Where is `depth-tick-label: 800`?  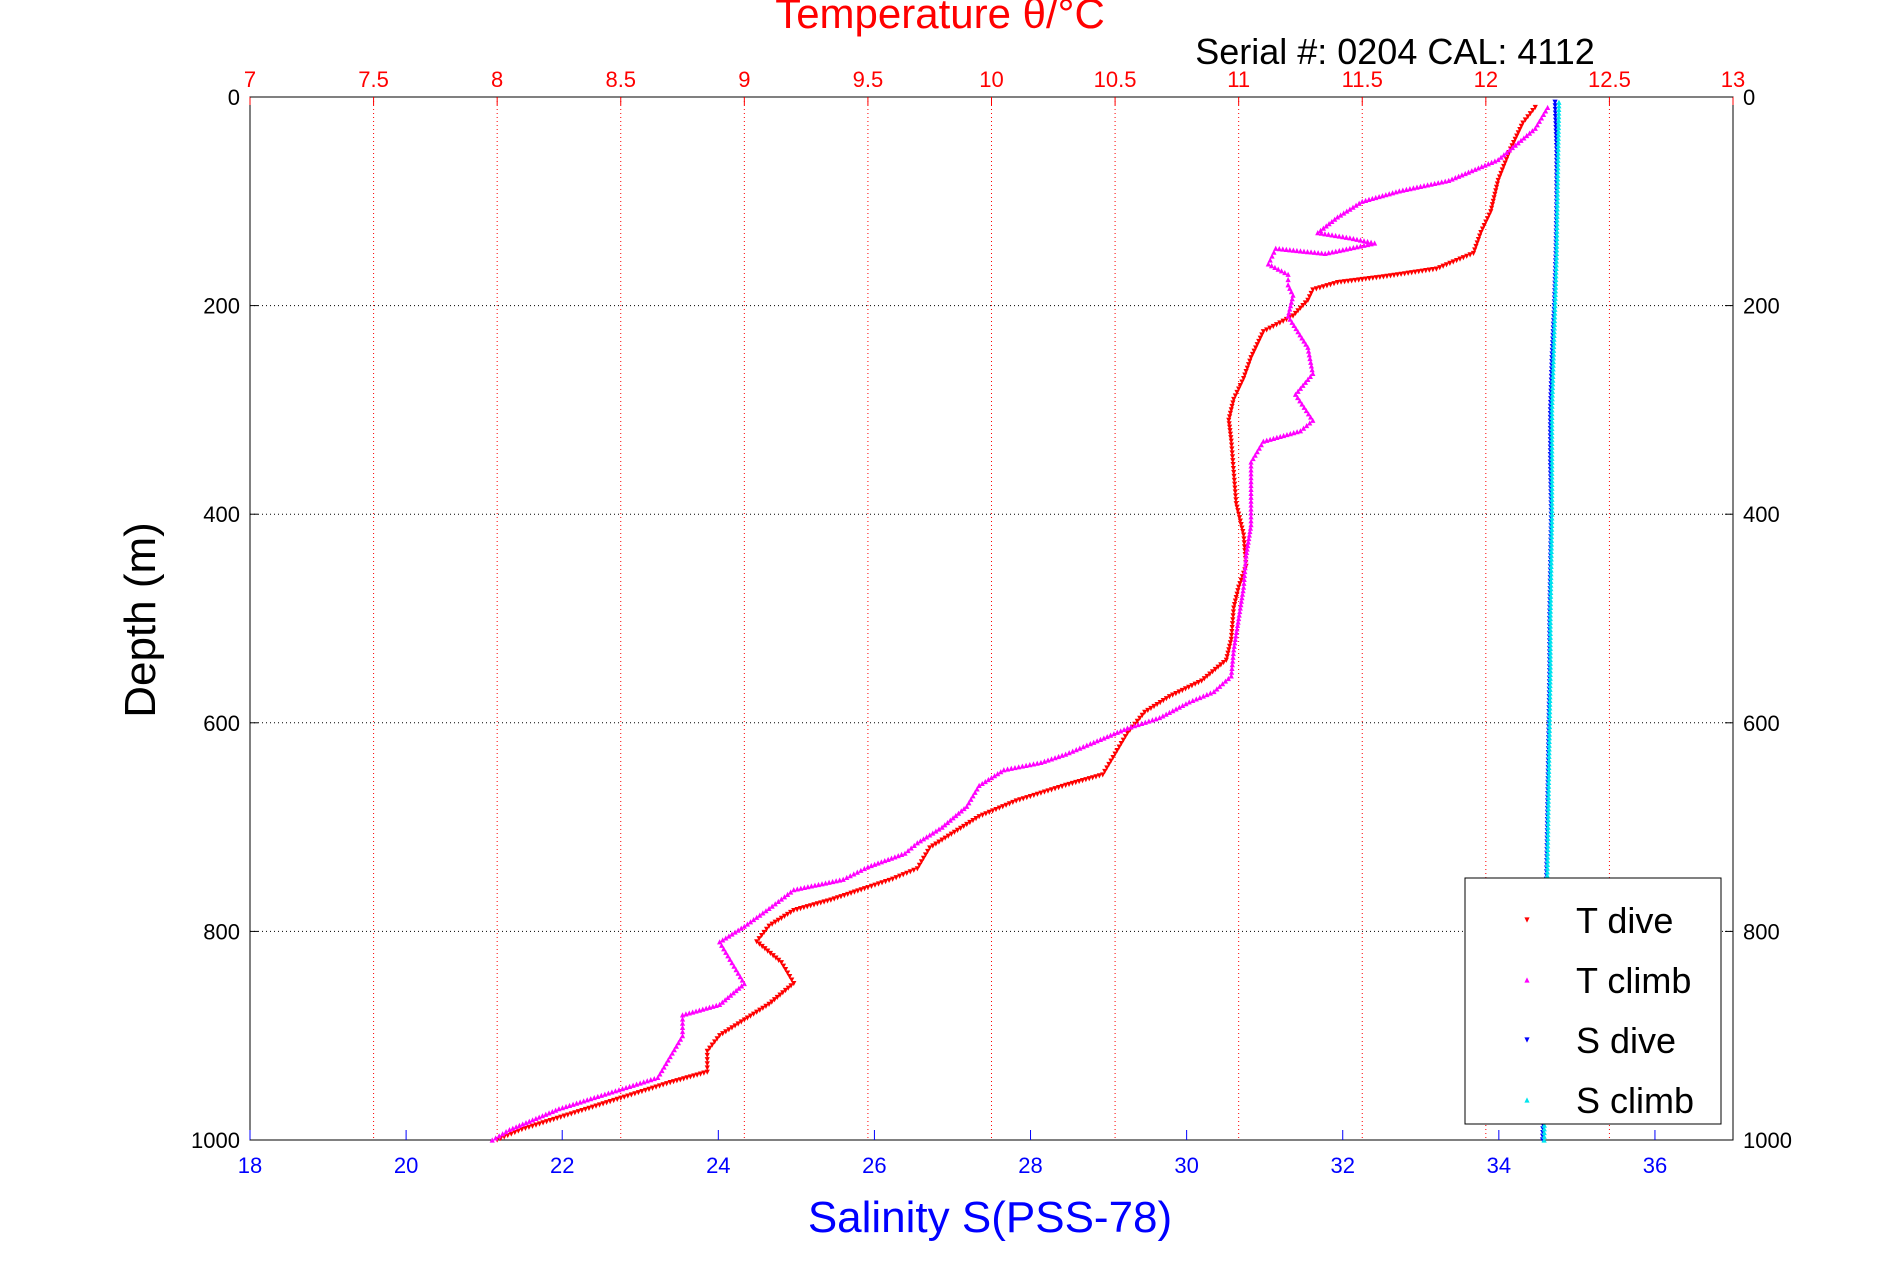 depth-tick-label: 800 is located at coordinates (221, 931).